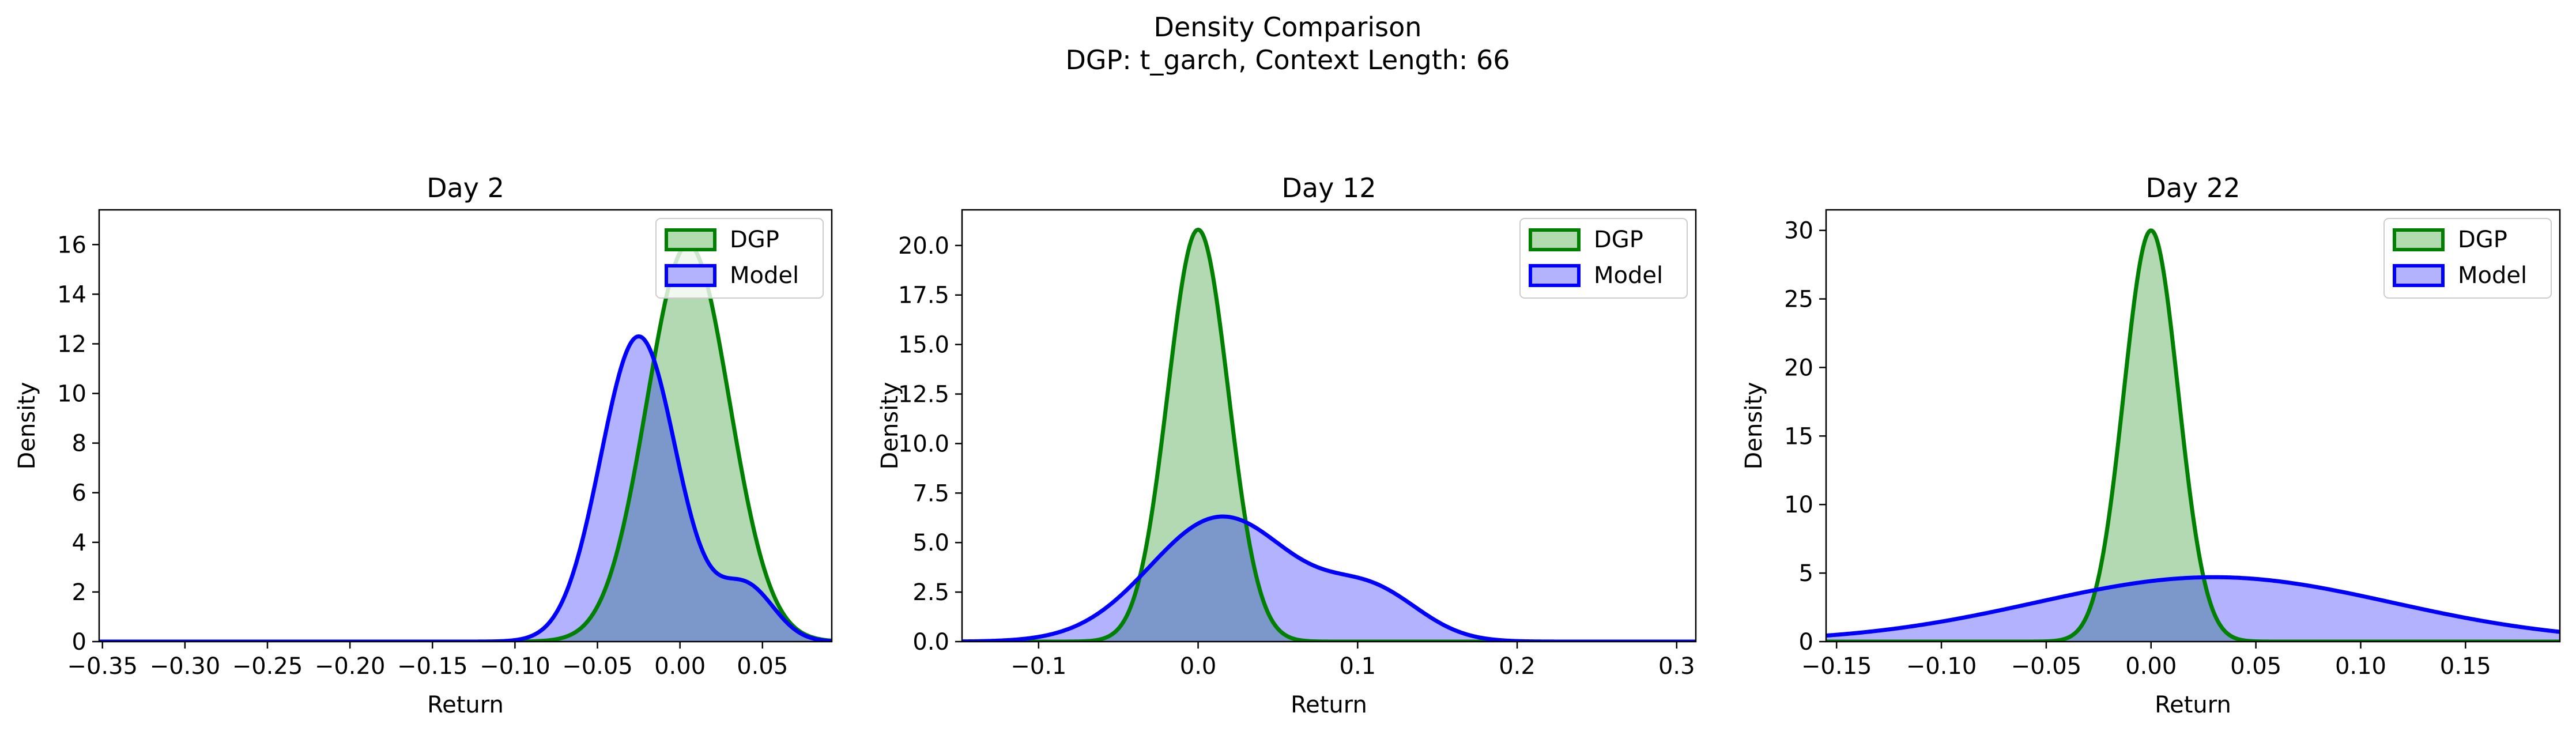  I want to click on x-tick-label: −0.20, so click(350, 666).